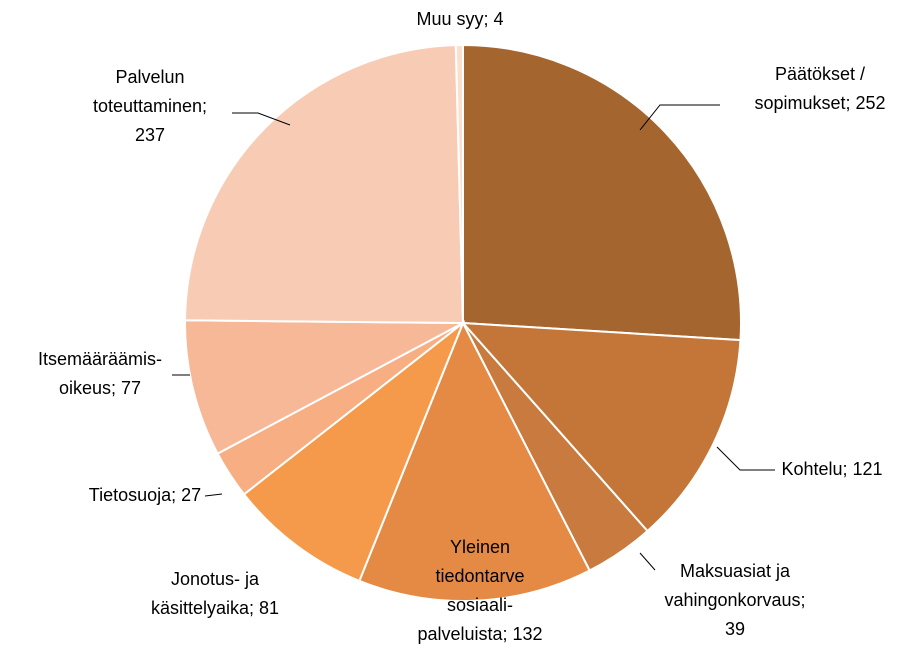 The height and width of the screenshot is (648, 910). Describe the element at coordinates (131, 388) in the screenshot. I see `value-label: 77` at that location.